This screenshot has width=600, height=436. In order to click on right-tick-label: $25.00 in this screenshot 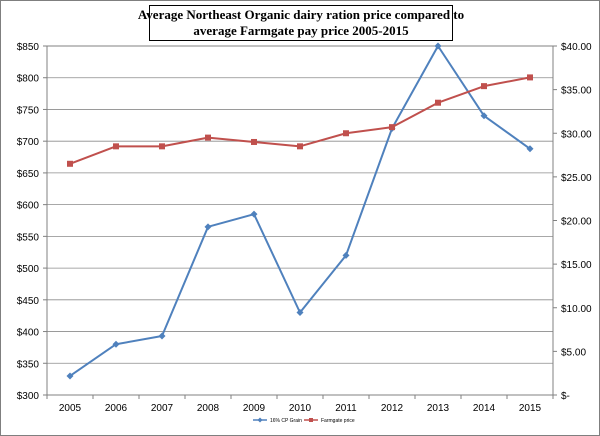, I will do `click(576, 178)`.